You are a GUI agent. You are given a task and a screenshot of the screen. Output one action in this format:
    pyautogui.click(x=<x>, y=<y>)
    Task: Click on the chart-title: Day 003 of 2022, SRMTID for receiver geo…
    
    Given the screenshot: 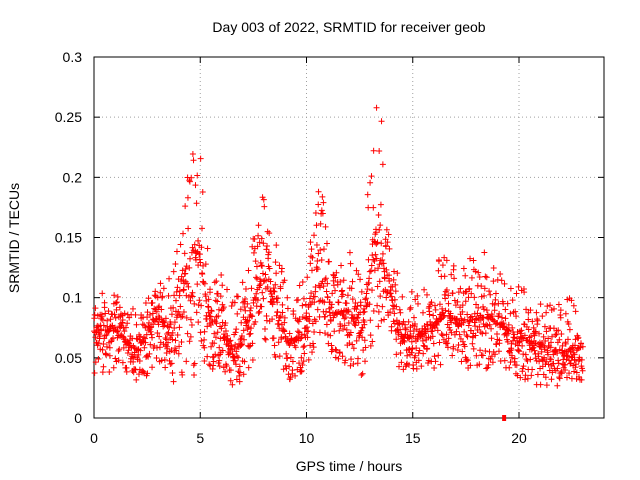 What is the action you would take?
    pyautogui.click(x=348, y=27)
    